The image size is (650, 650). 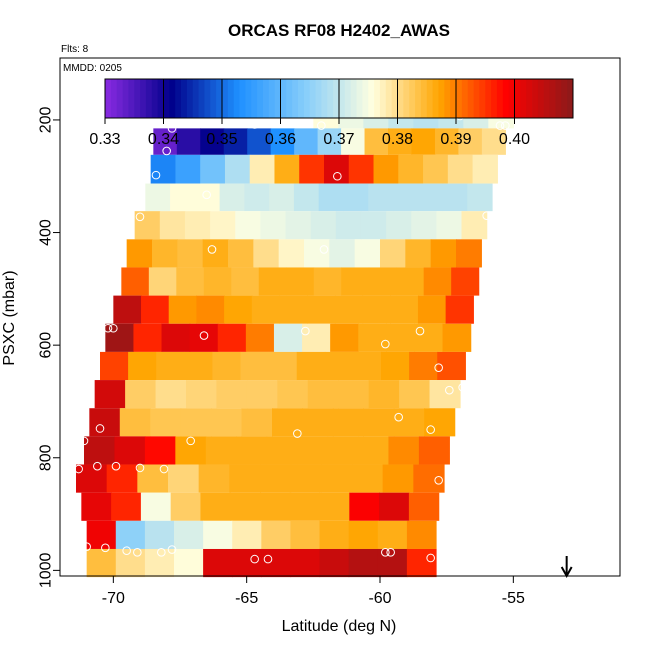 What do you see at coordinates (46, 345) in the screenshot?
I see `y-tick-label: 600` at bounding box center [46, 345].